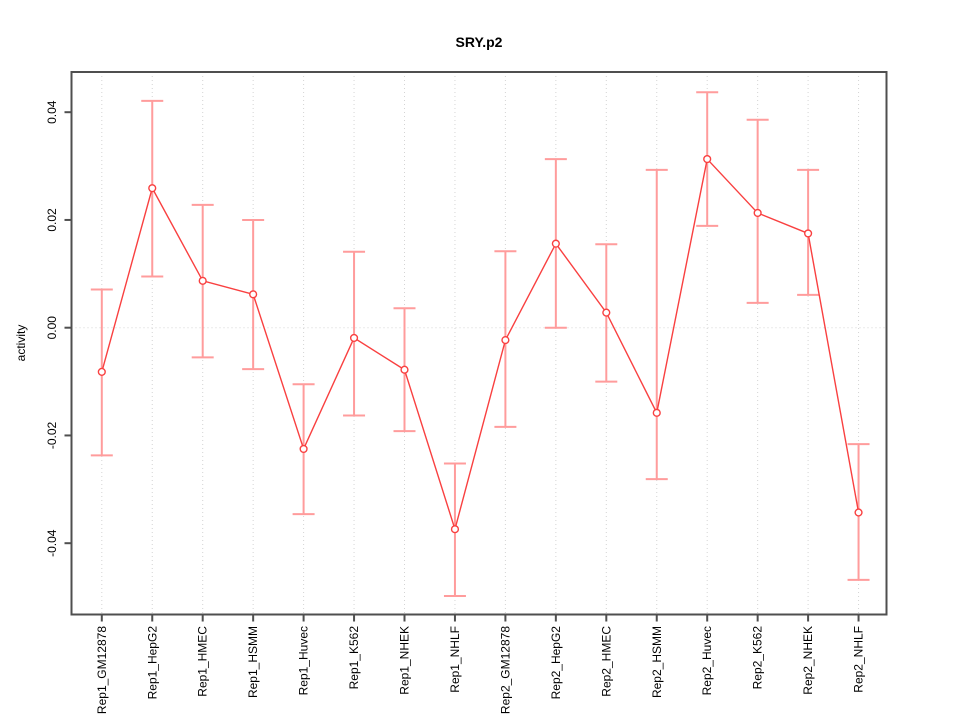 This screenshot has height=720, width=960. What do you see at coordinates (21, 343) in the screenshot?
I see `y-axis-label: activity` at bounding box center [21, 343].